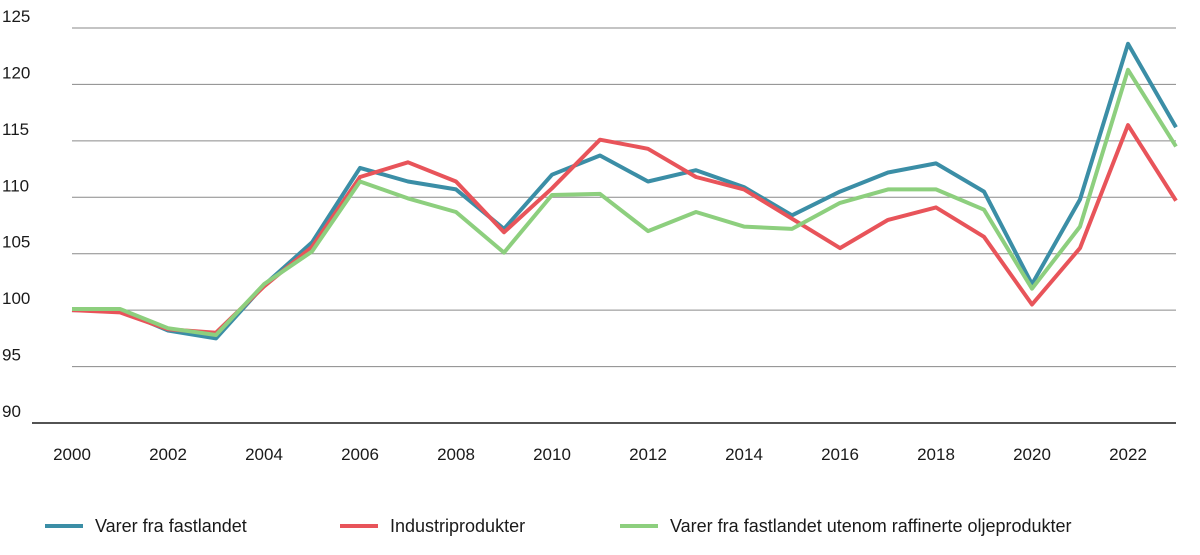 The width and height of the screenshot is (1200, 555). What do you see at coordinates (72, 454) in the screenshot?
I see `x-tick-label: 2000` at bounding box center [72, 454].